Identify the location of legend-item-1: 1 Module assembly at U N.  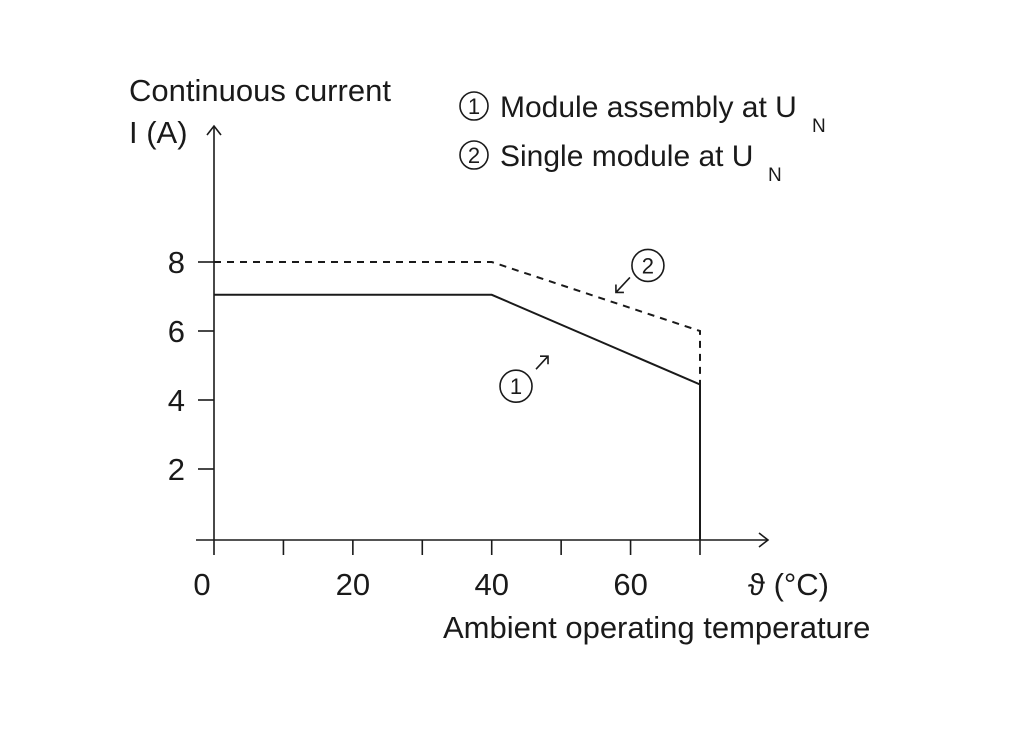
(642, 114).